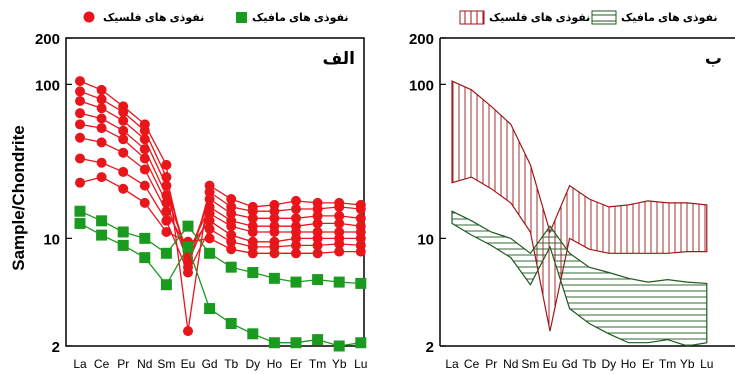 The width and height of the screenshot is (735, 374). Describe the element at coordinates (252, 211) in the screenshot. I see `data-point-felsic-1-dy` at that location.